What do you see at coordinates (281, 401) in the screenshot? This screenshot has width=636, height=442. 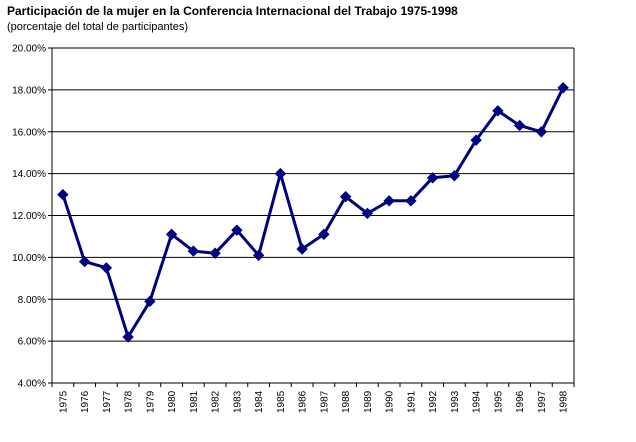 I see `x-tick-label: 1985` at bounding box center [281, 401].